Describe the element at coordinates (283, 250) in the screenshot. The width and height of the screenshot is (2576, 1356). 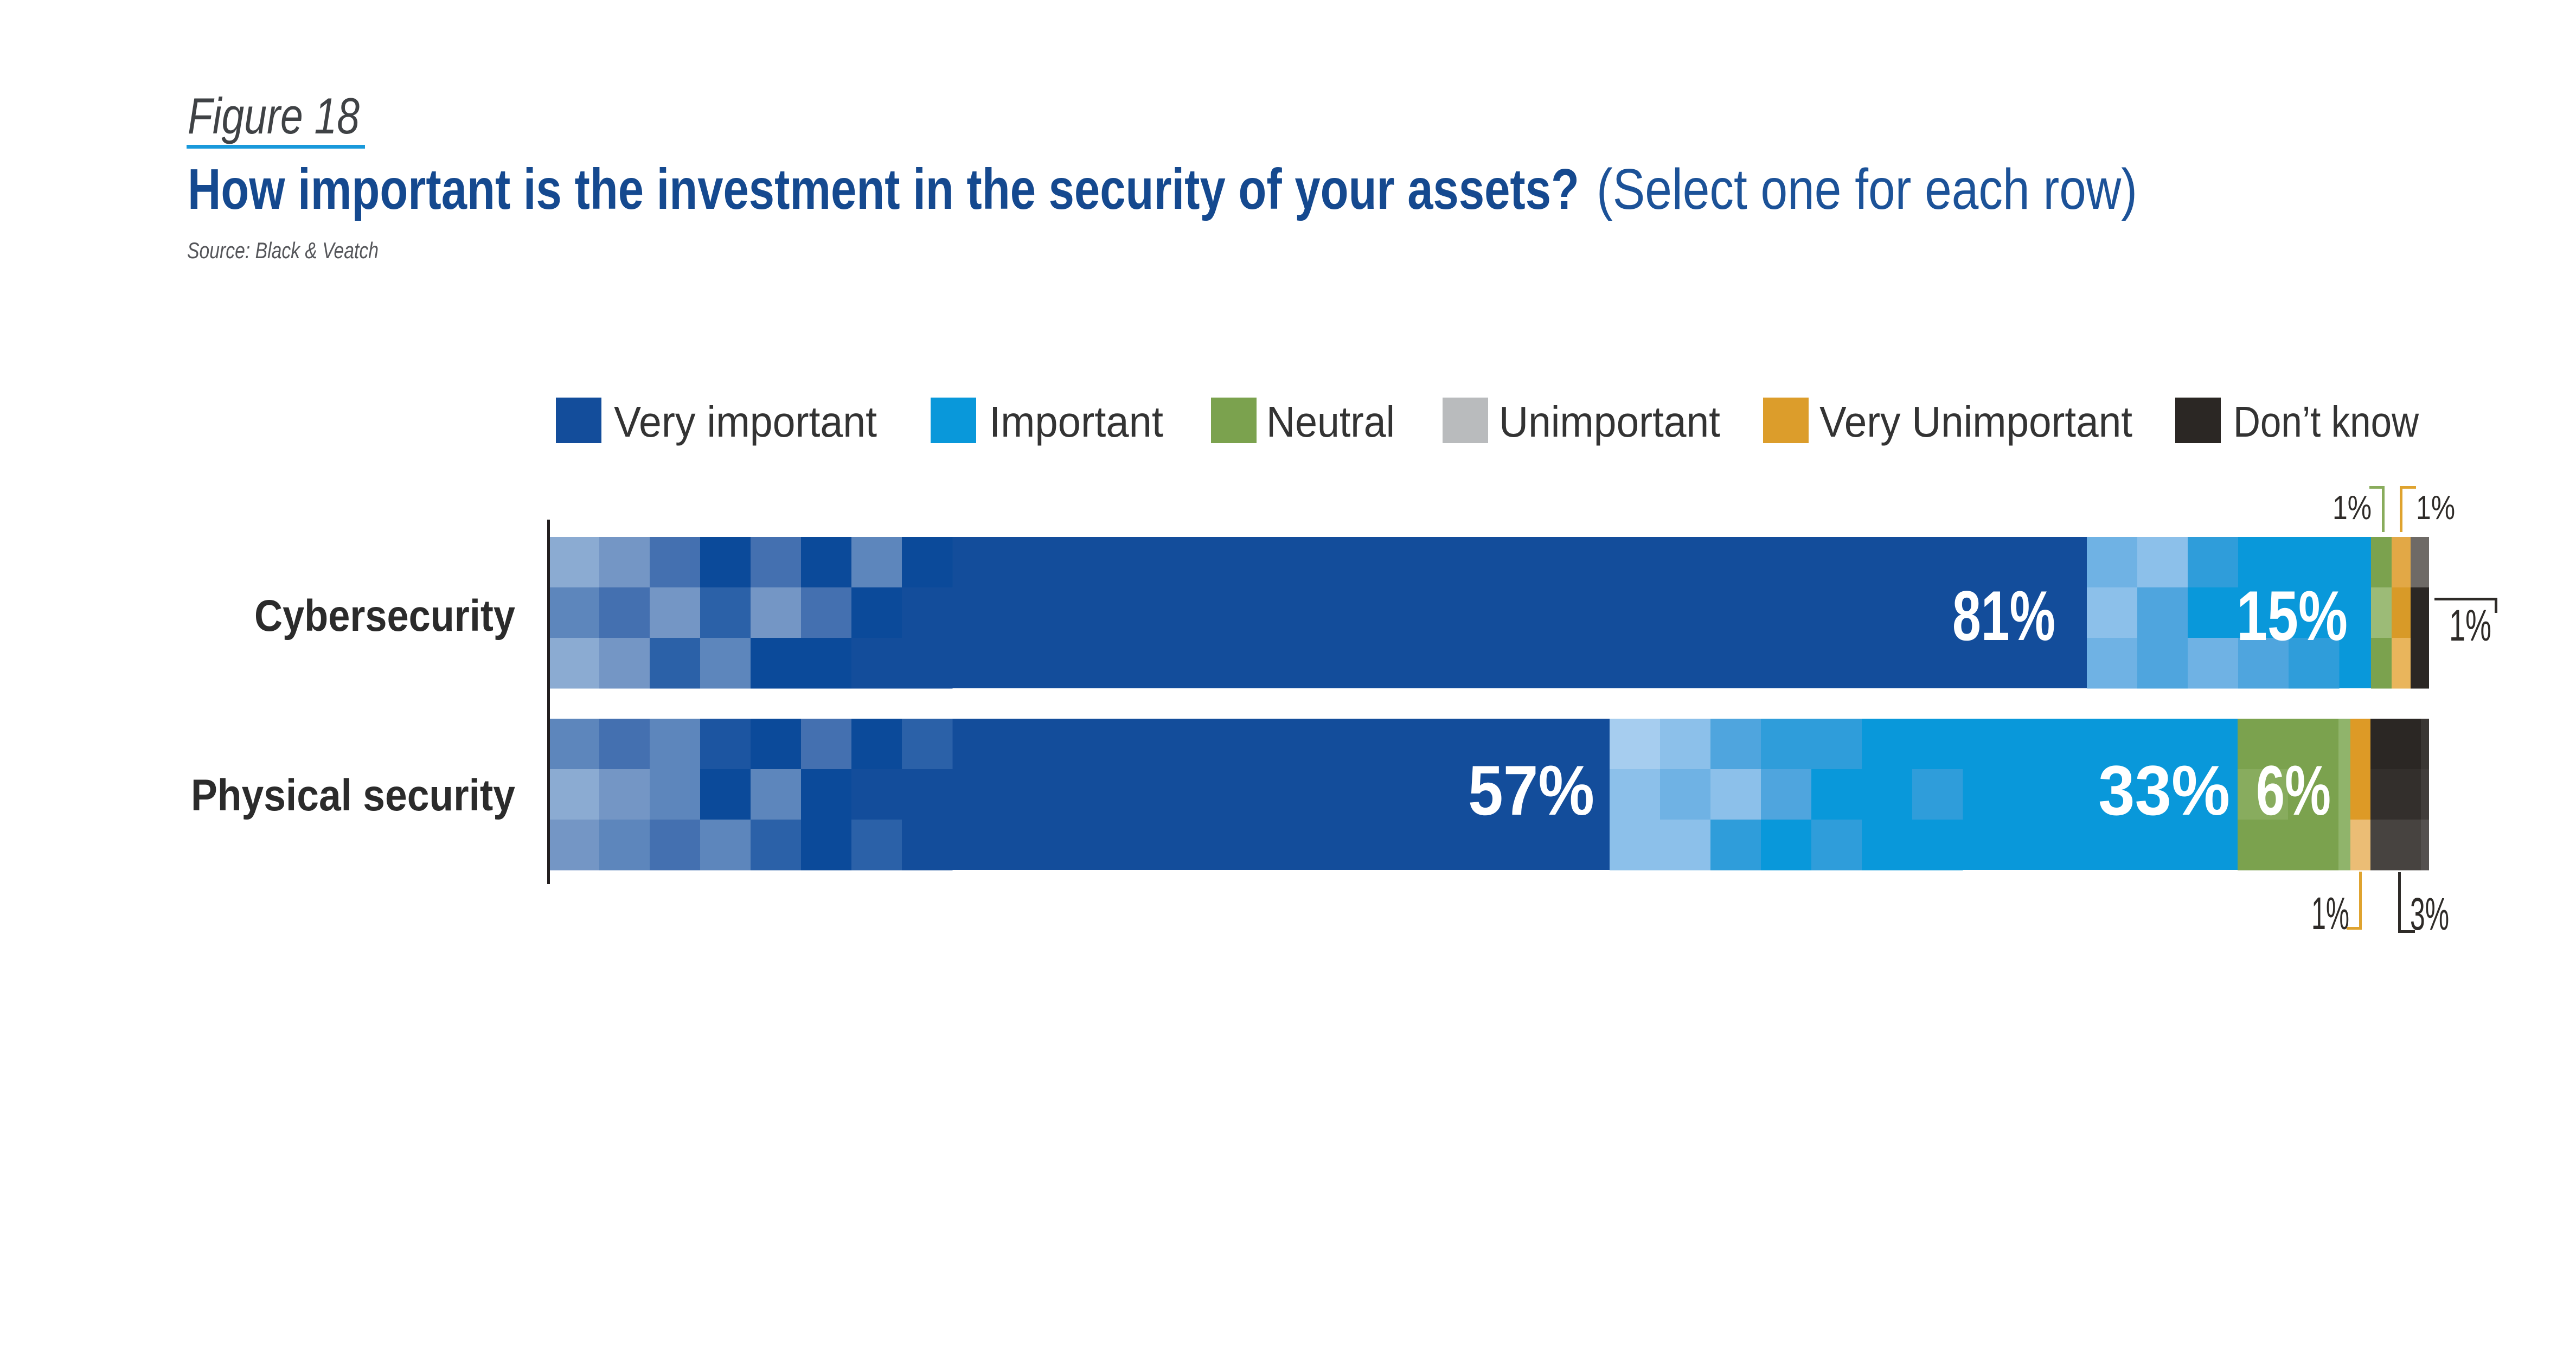
I see `svg-text: Source: Black & Veatch` at that location.